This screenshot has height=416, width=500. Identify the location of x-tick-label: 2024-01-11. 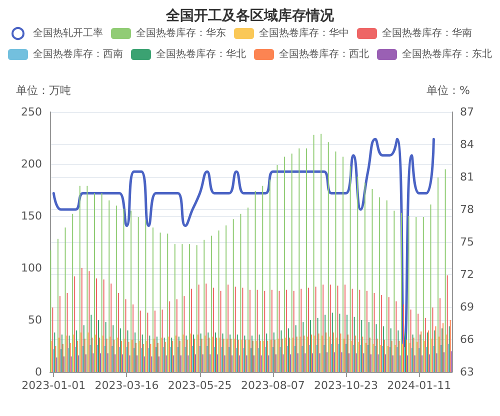
(419, 385).